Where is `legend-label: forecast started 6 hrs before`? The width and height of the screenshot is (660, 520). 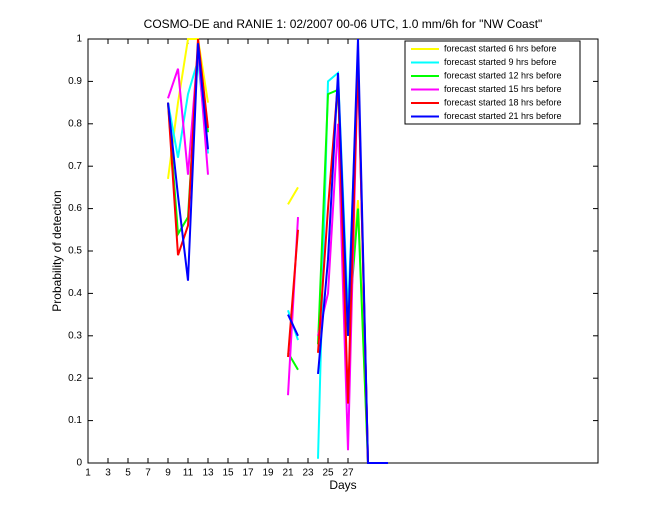 legend-label: forecast started 6 hrs before is located at coordinates (500, 48).